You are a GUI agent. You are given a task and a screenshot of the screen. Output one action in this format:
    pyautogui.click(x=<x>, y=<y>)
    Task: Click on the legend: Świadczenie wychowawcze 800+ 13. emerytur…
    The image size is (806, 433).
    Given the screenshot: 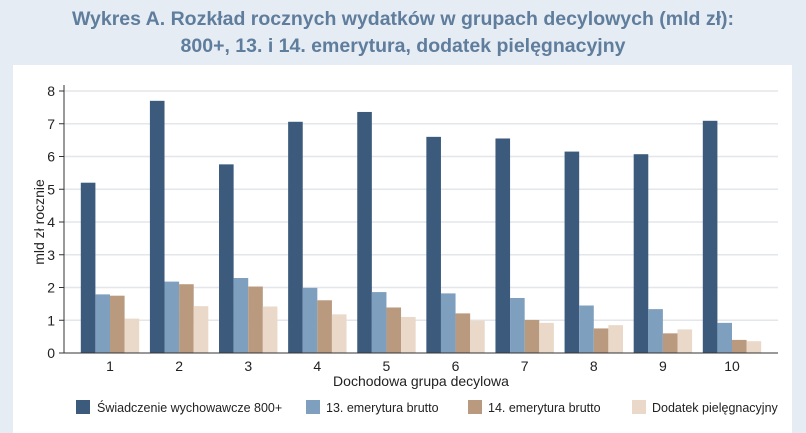 What is the action you would take?
    pyautogui.click(x=427, y=407)
    